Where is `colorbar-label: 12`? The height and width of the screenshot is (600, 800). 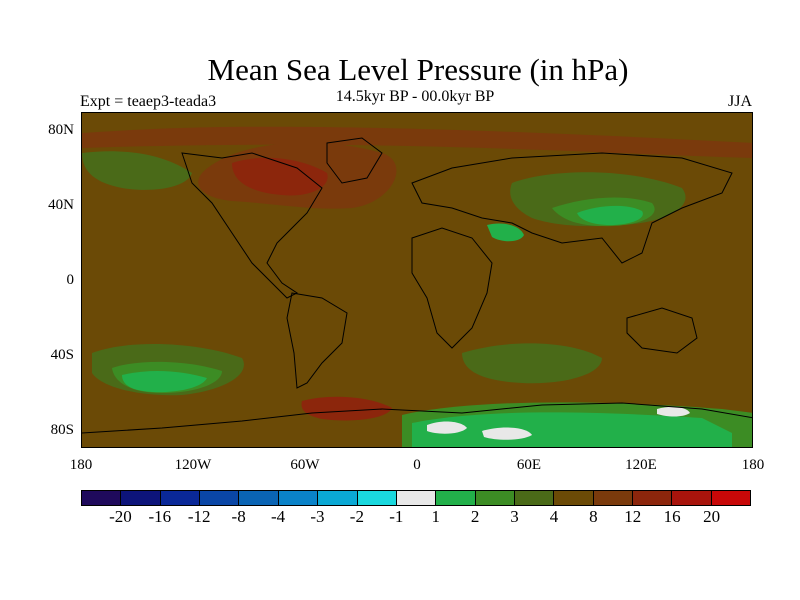 colorbar-label: 12 is located at coordinates (633, 516).